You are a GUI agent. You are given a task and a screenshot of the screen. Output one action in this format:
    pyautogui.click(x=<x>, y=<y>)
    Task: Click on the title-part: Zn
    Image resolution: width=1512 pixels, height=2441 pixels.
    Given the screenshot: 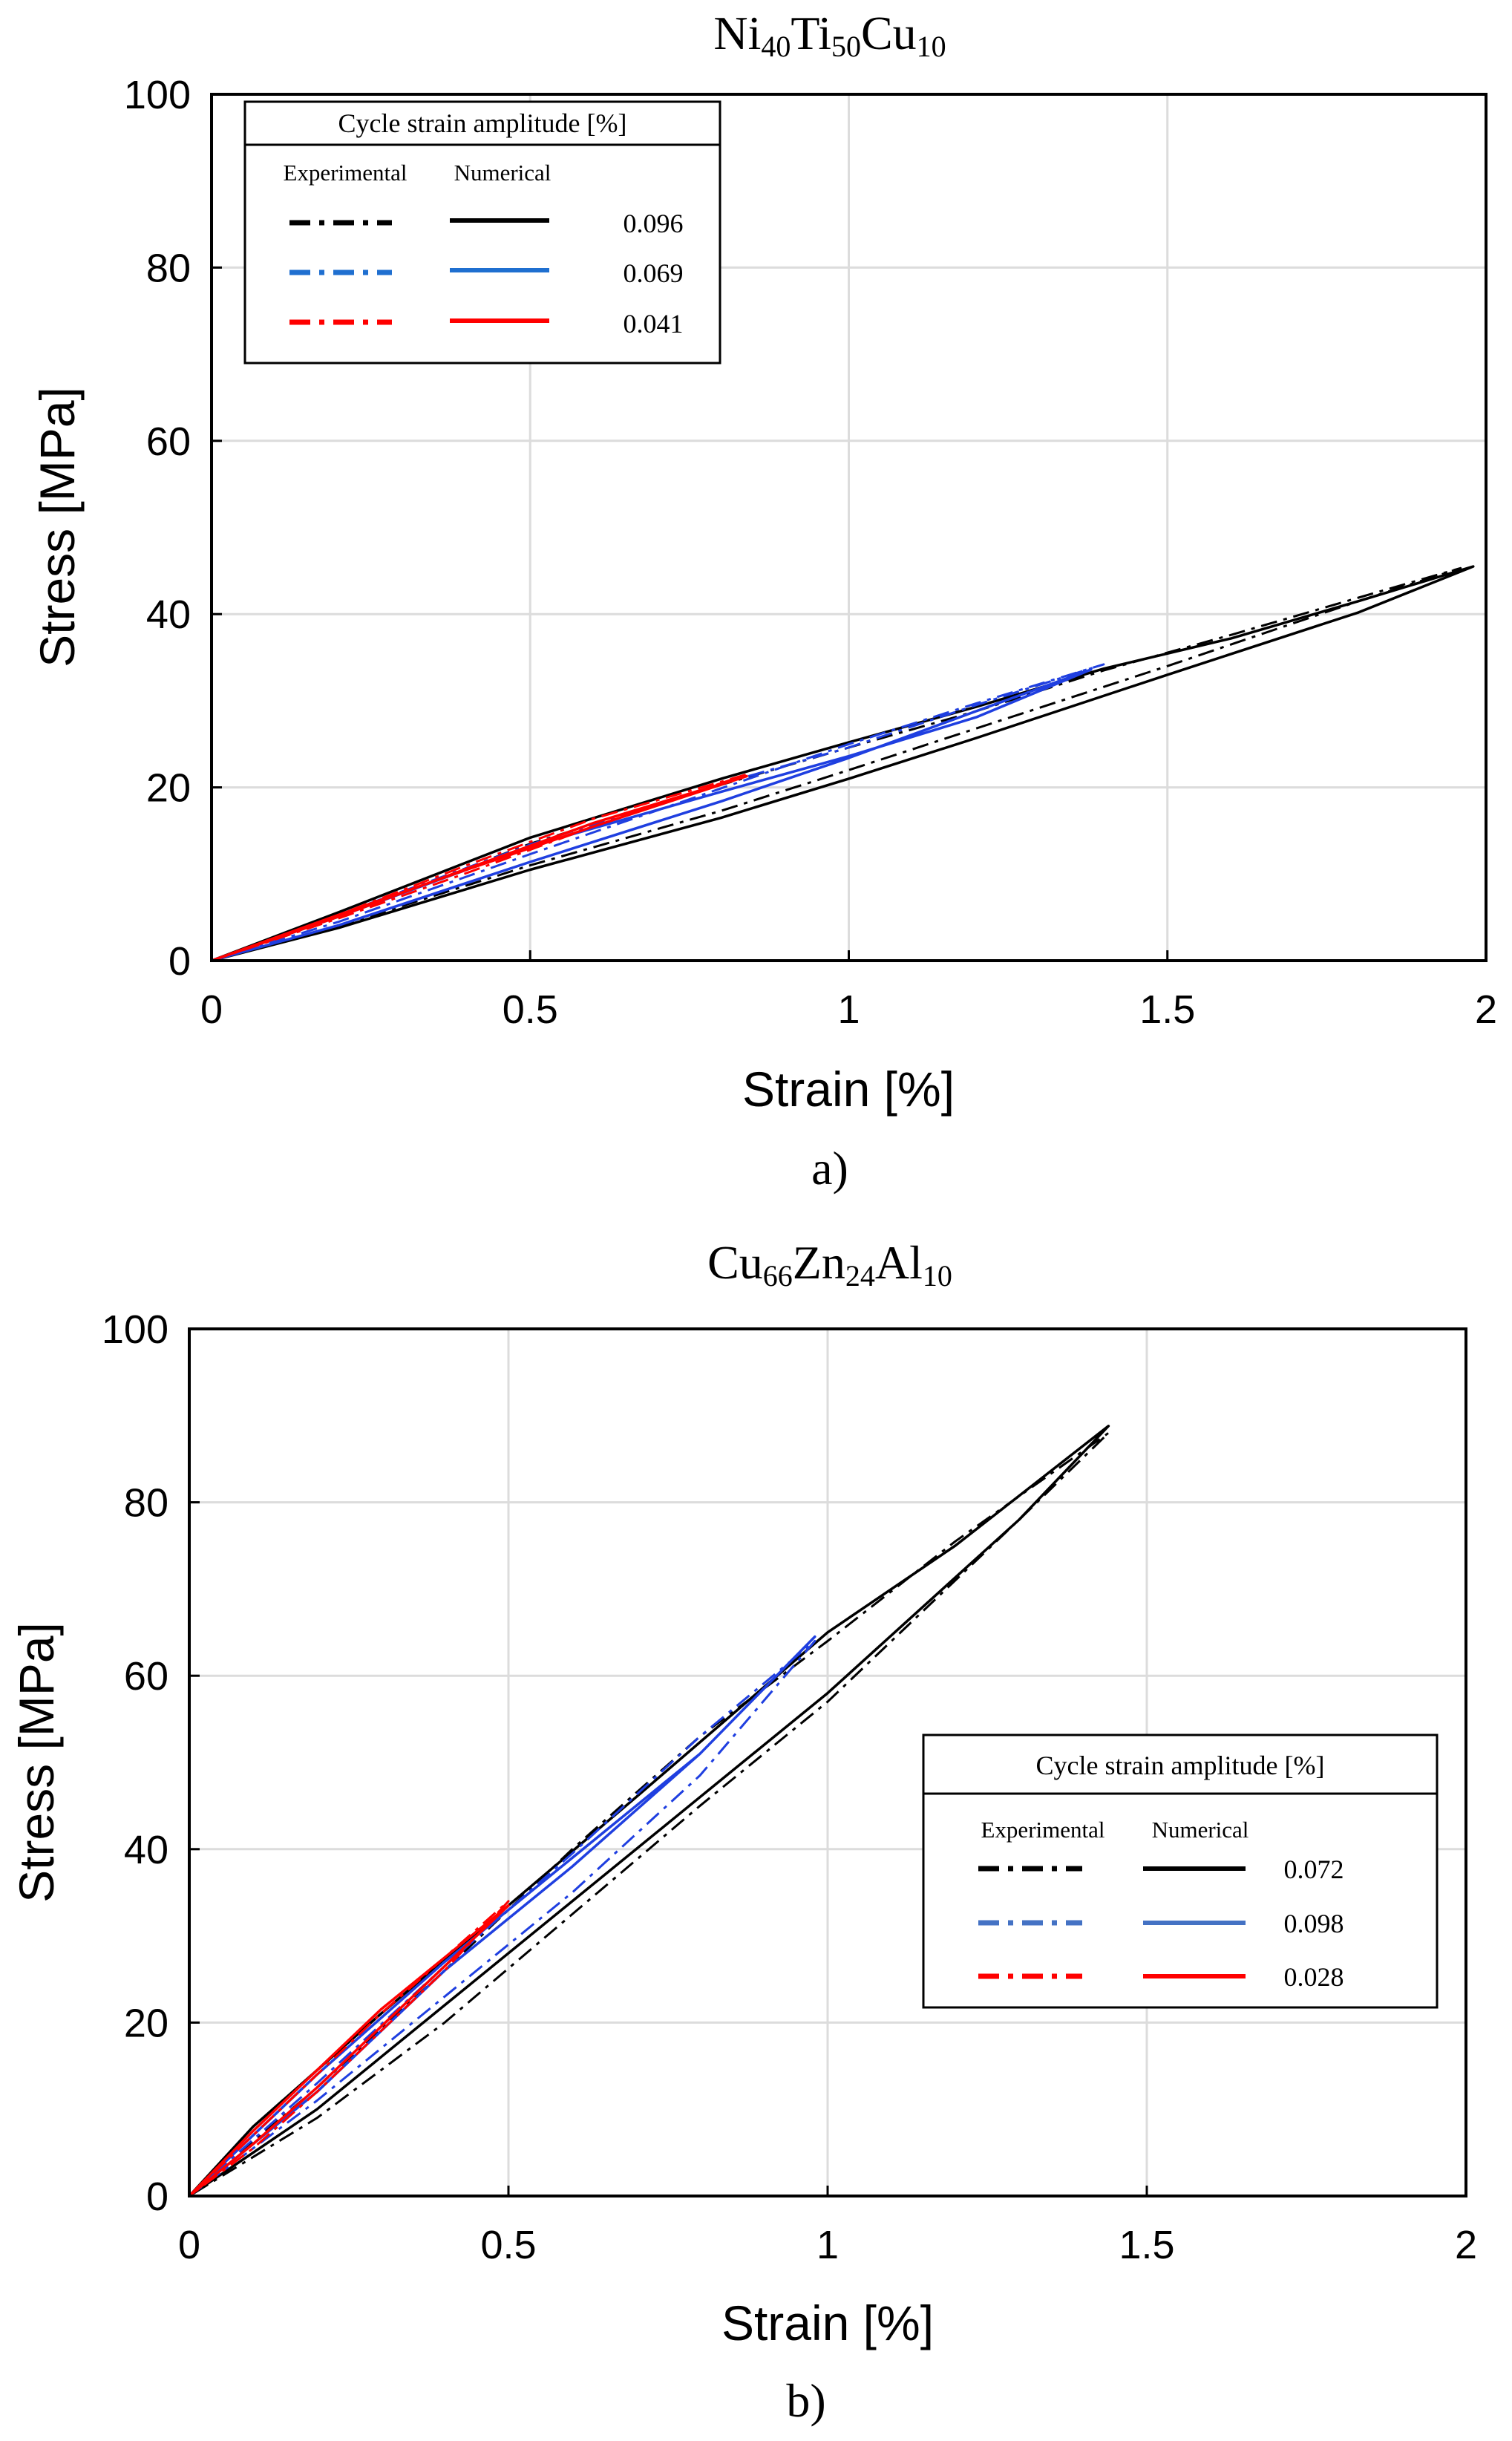 What is the action you would take?
    pyautogui.click(x=819, y=1262)
    